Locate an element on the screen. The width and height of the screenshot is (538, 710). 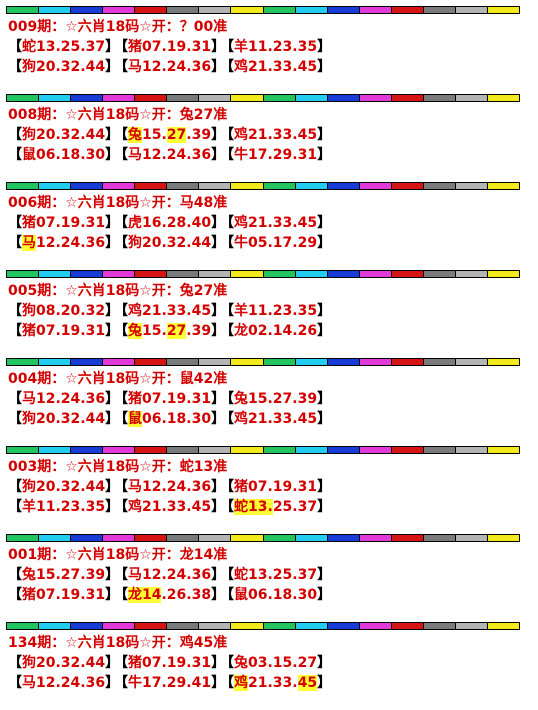
hit-highlight: 蛇13. is located at coordinates (253, 507).